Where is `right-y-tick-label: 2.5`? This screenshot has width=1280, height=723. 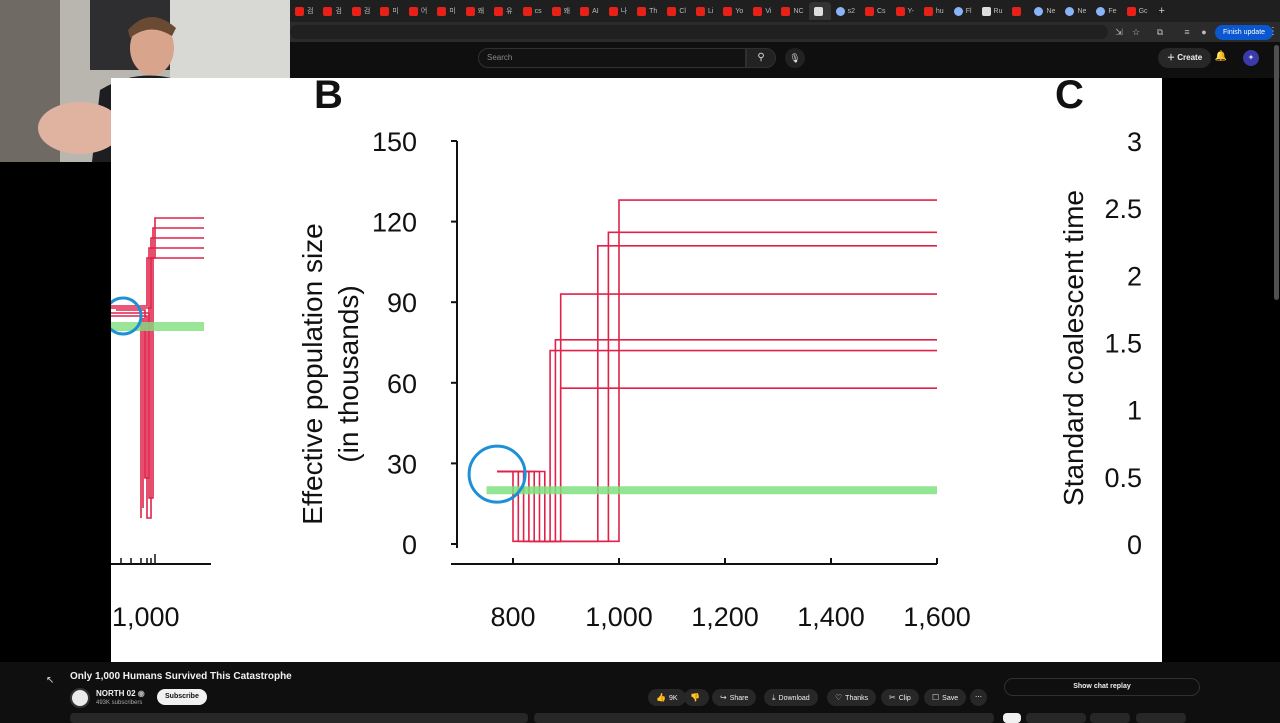
right-y-tick-label: 2.5 is located at coordinates (1123, 209).